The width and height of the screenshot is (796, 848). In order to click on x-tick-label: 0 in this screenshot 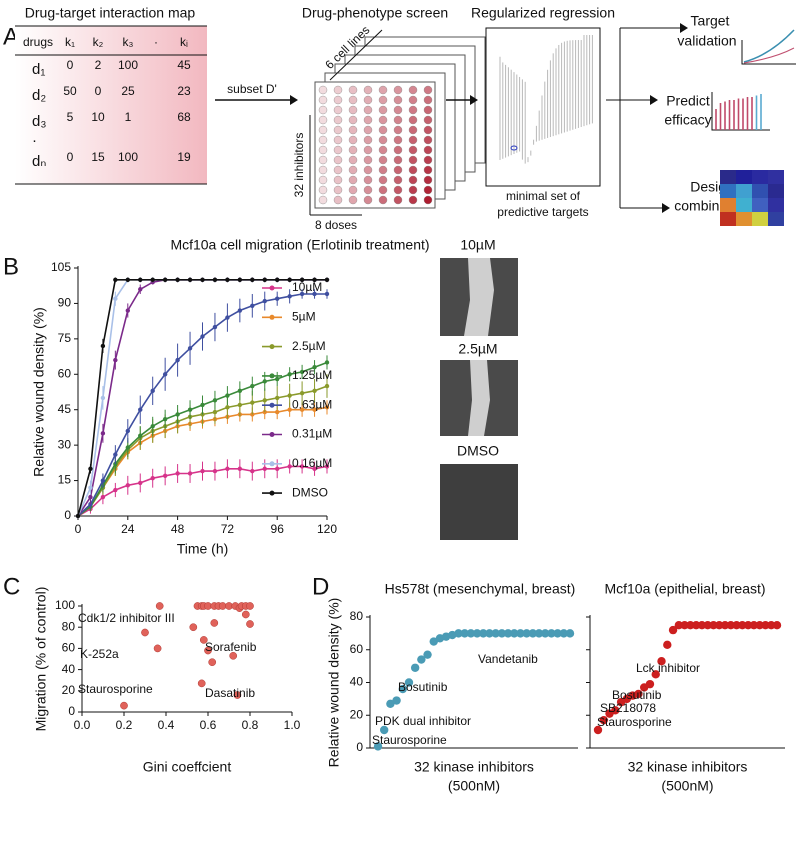, I will do `click(78, 529)`.